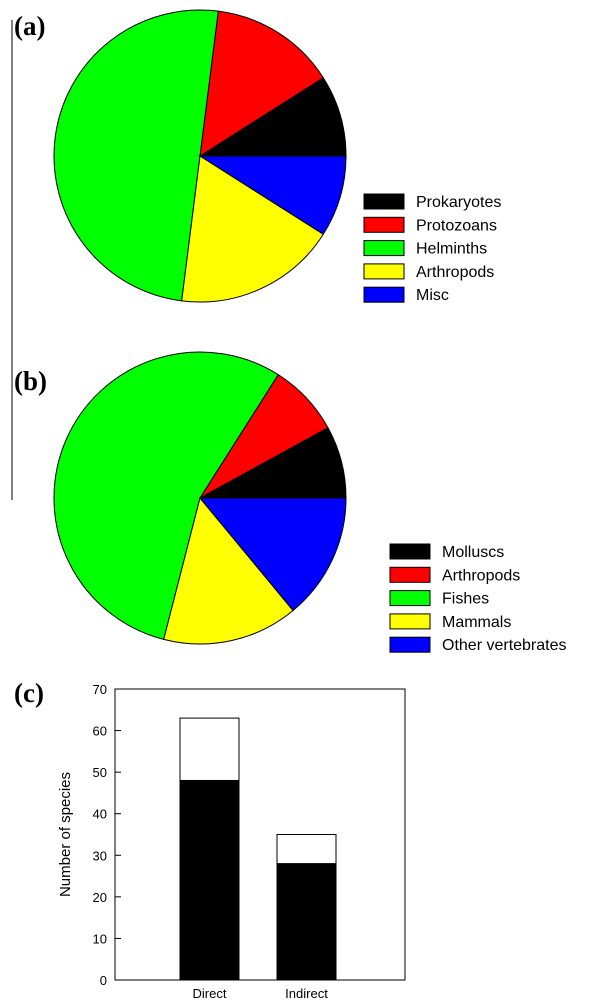 Image resolution: width=593 pixels, height=1004 pixels. What do you see at coordinates (384, 201) in the screenshot?
I see `legend-swatch-prokaryotes` at bounding box center [384, 201].